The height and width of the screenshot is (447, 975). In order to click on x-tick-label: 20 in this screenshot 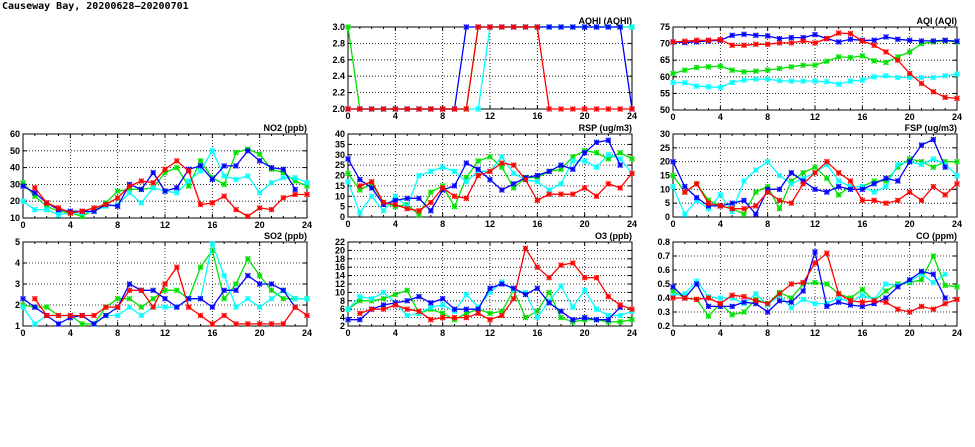, I will do `click(910, 224)`.